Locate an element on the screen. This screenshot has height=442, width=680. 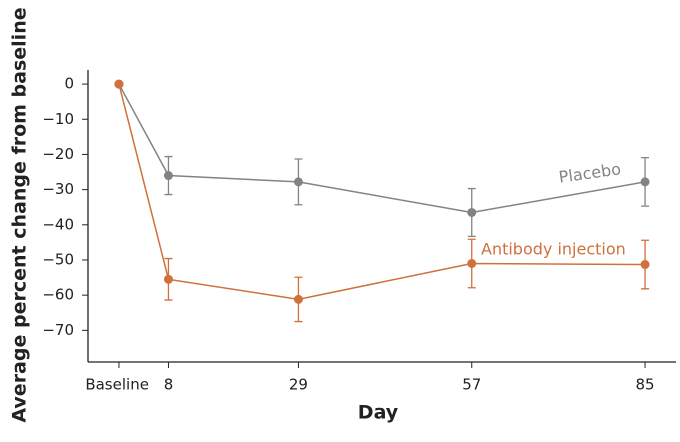
y-tick-label: −40 is located at coordinates (58, 224).